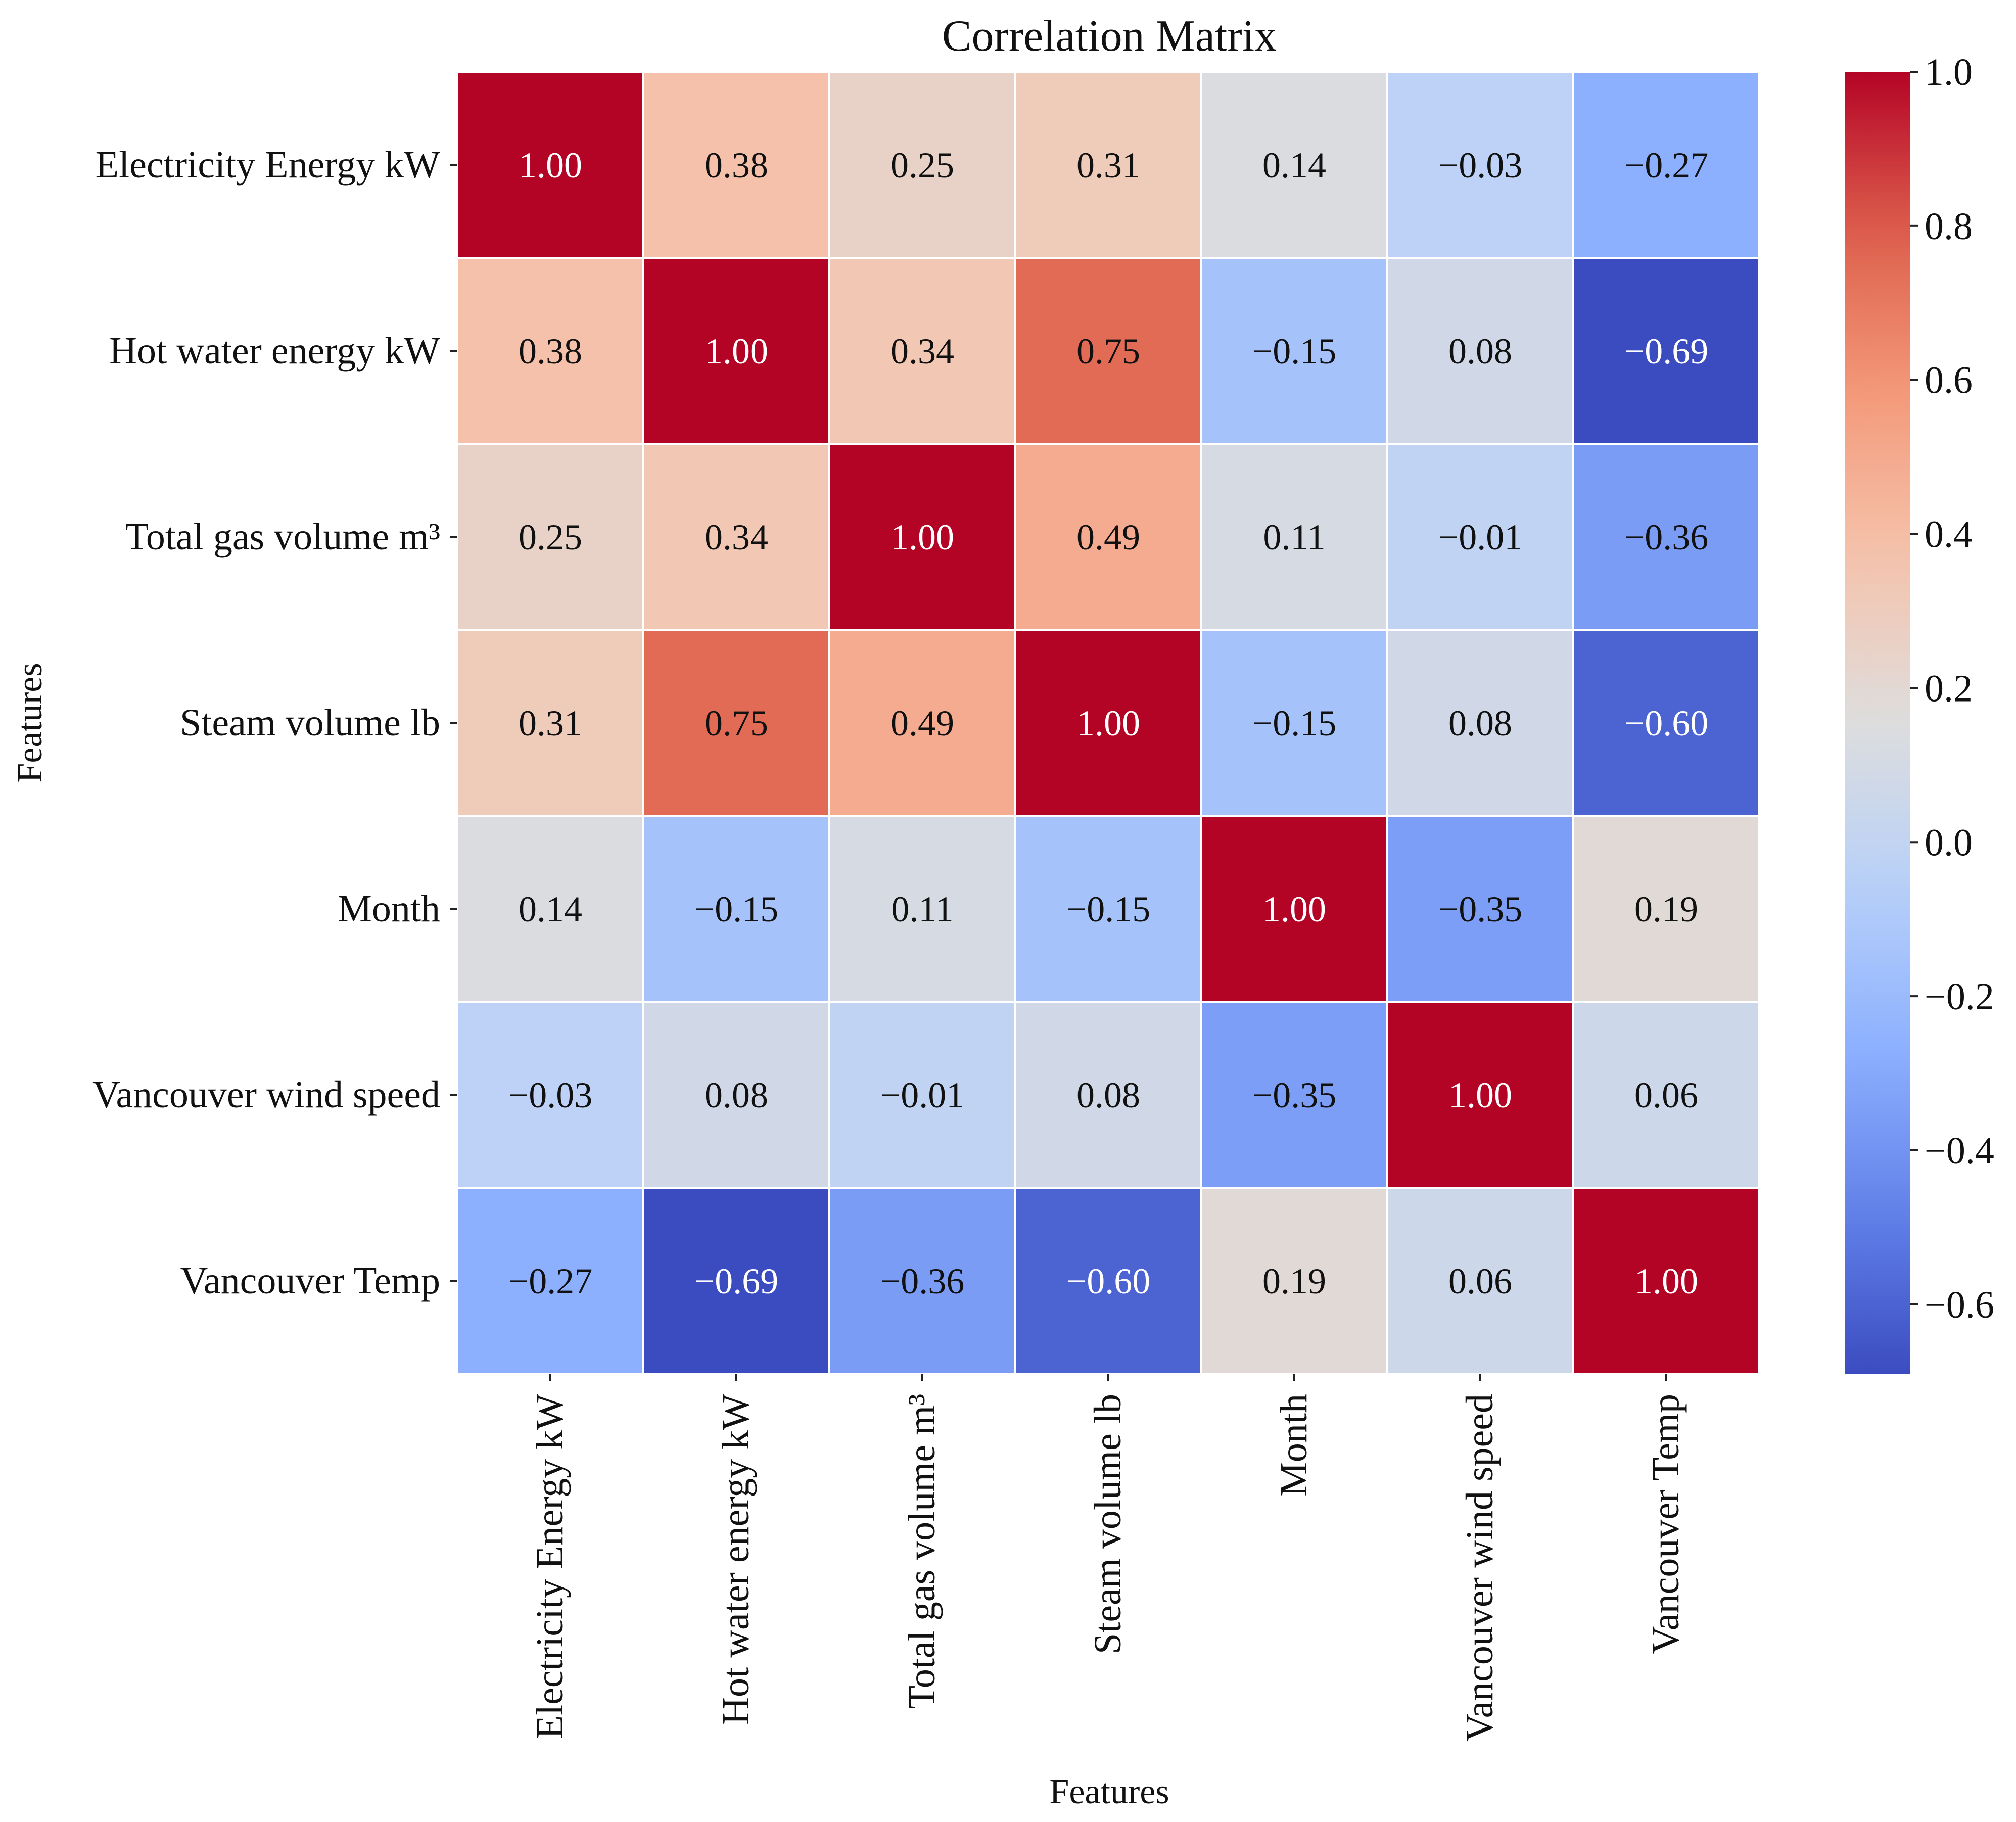 The image size is (2016, 1822). I want to click on heatmap-cell-r2-c6, so click(1666, 537).